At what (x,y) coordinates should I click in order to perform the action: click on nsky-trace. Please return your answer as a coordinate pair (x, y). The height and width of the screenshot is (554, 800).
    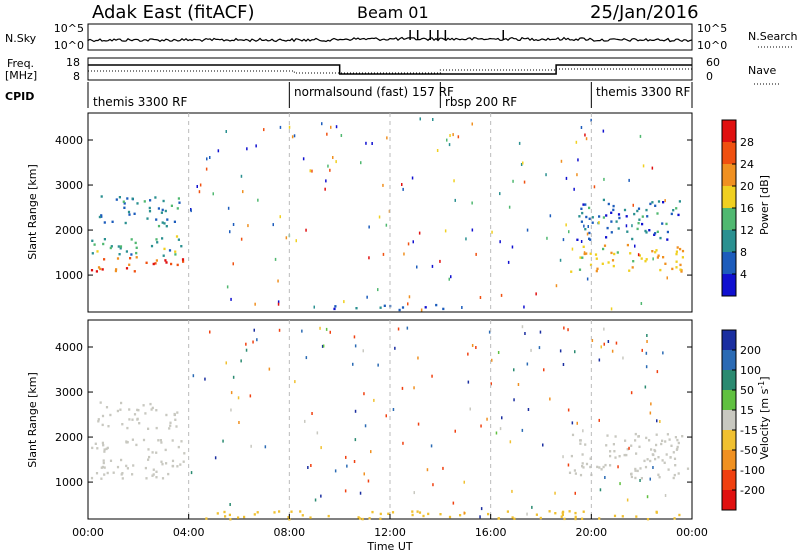
    Looking at the image, I should click on (390, 36).